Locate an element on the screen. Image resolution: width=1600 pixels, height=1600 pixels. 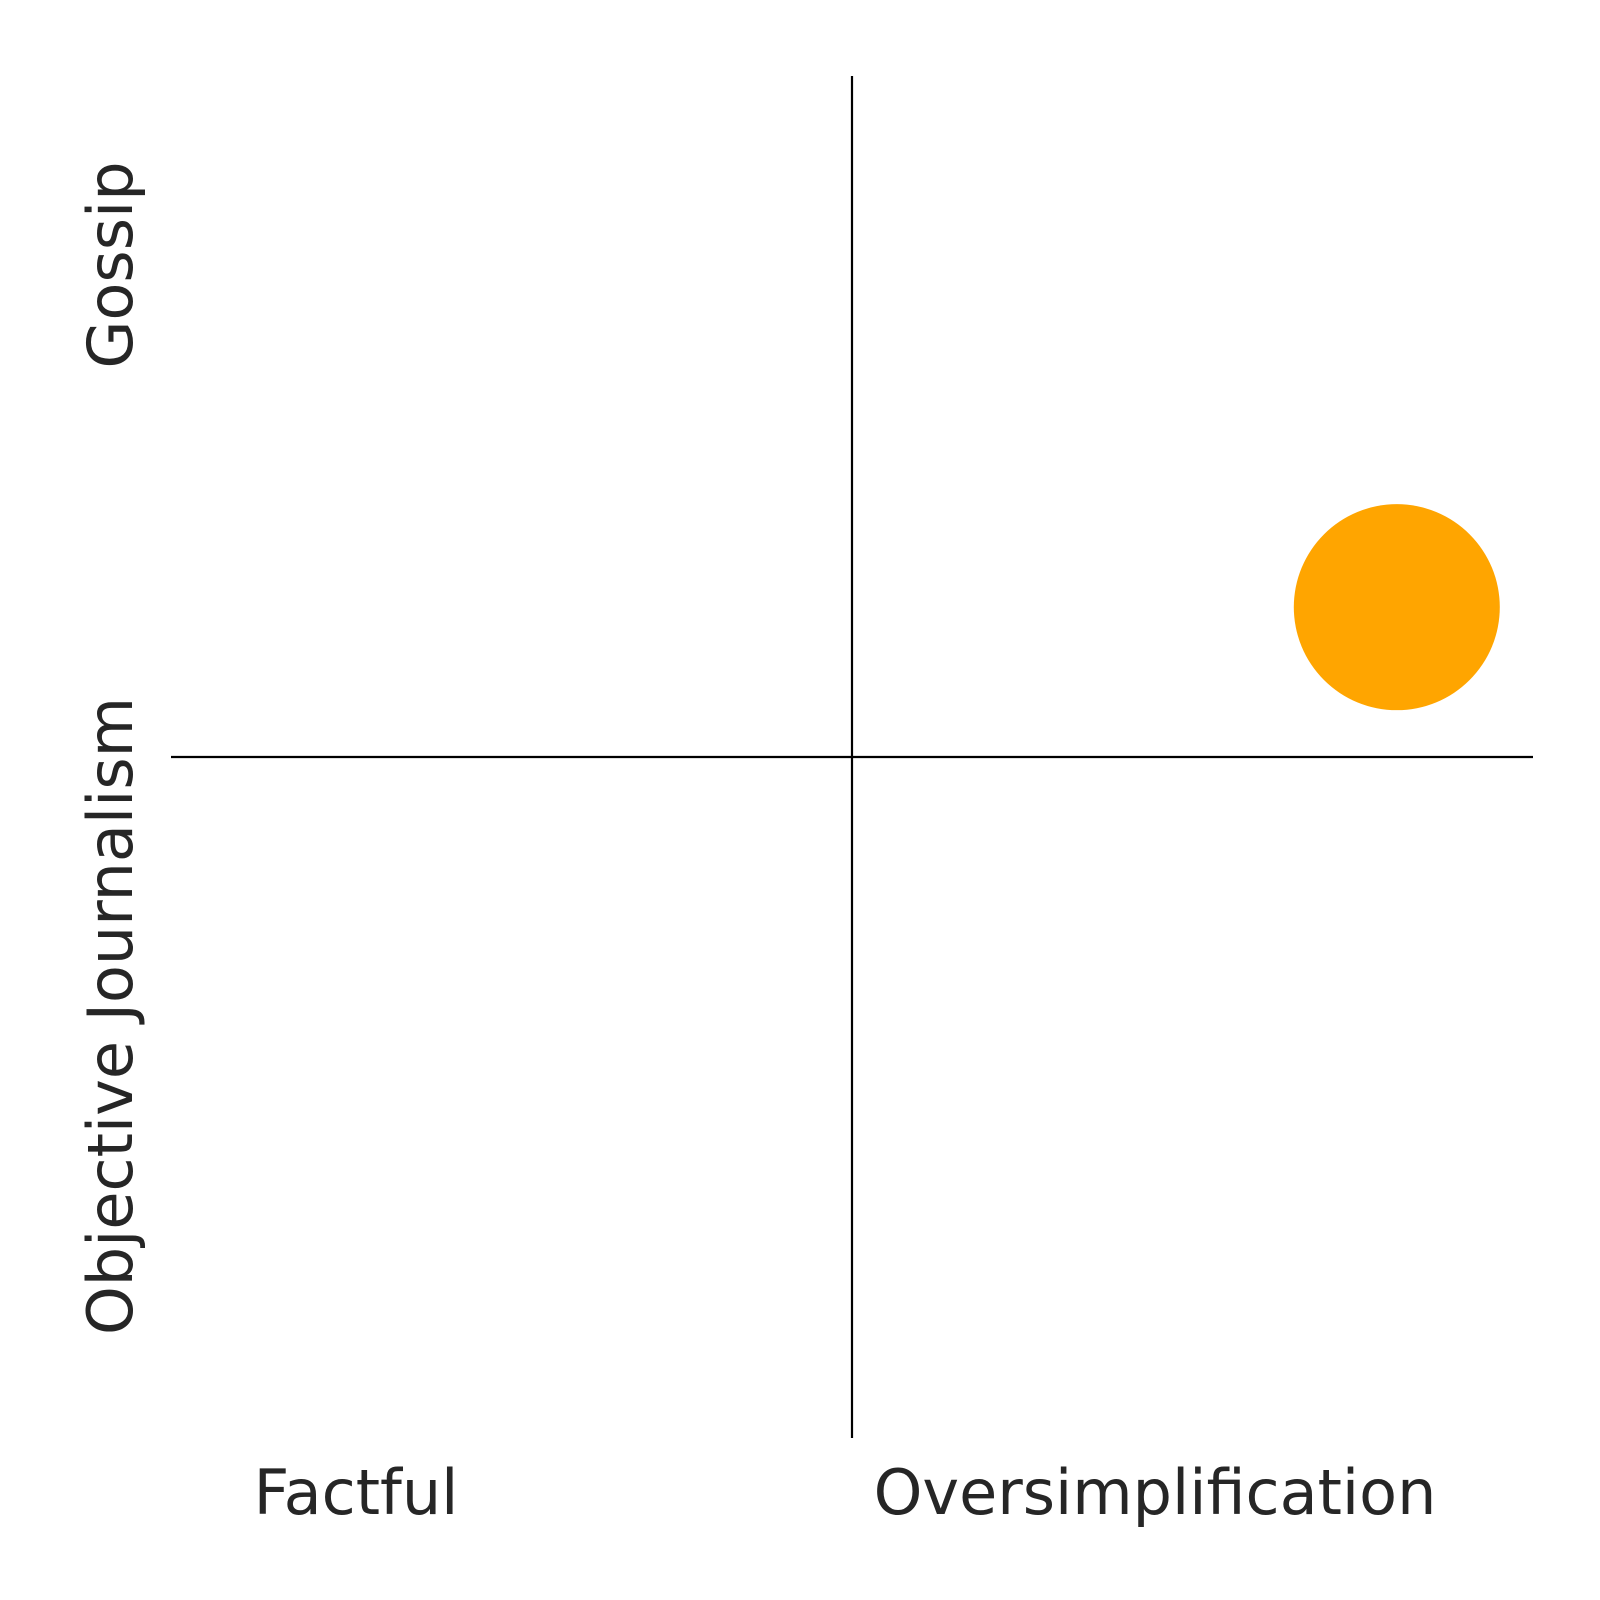
scatter-point is located at coordinates (1396, 607).